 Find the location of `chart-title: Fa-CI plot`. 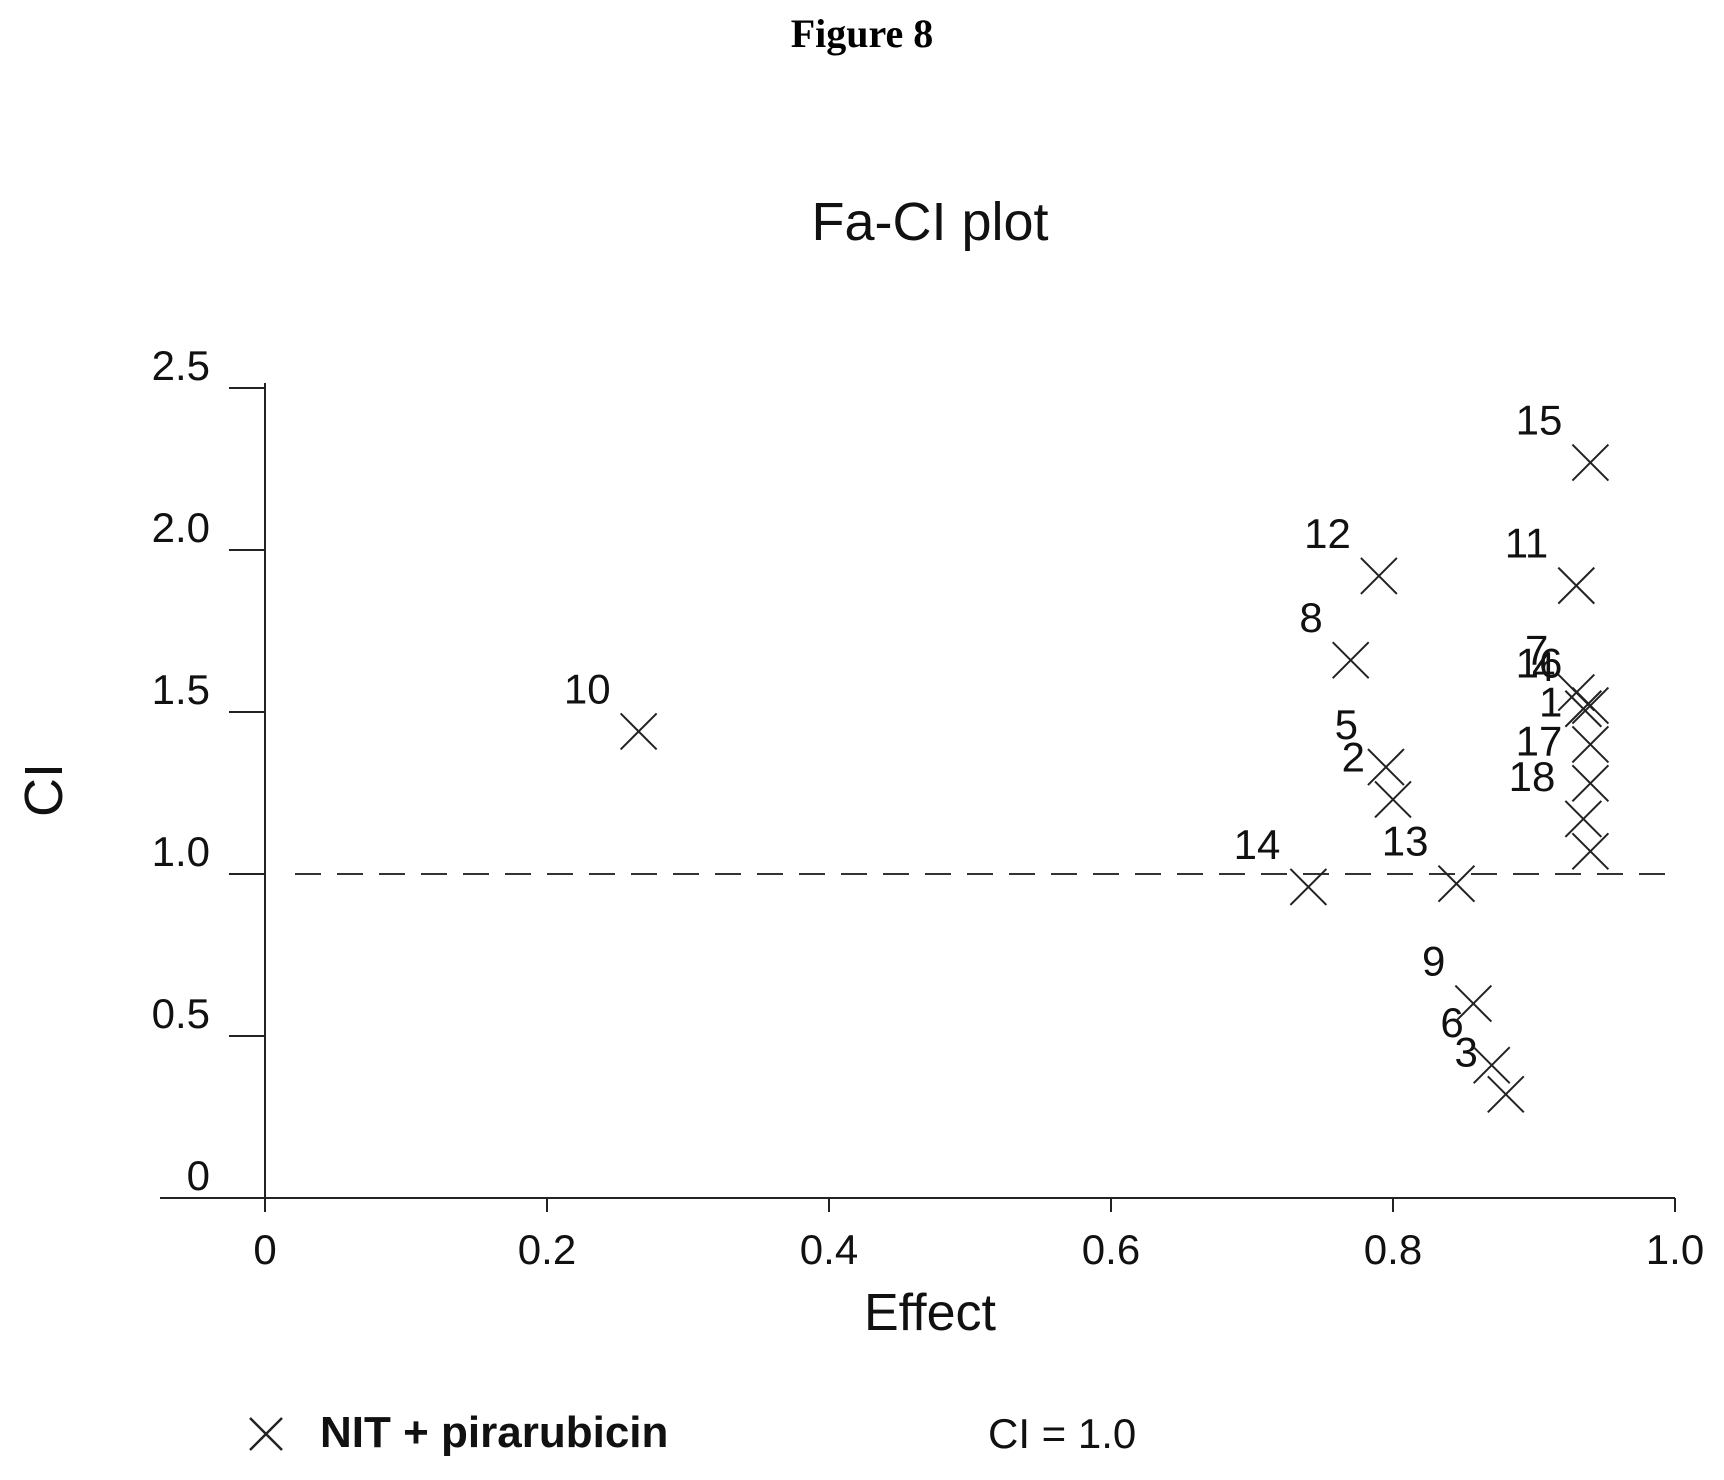

chart-title: Fa-CI plot is located at coordinates (929, 222).